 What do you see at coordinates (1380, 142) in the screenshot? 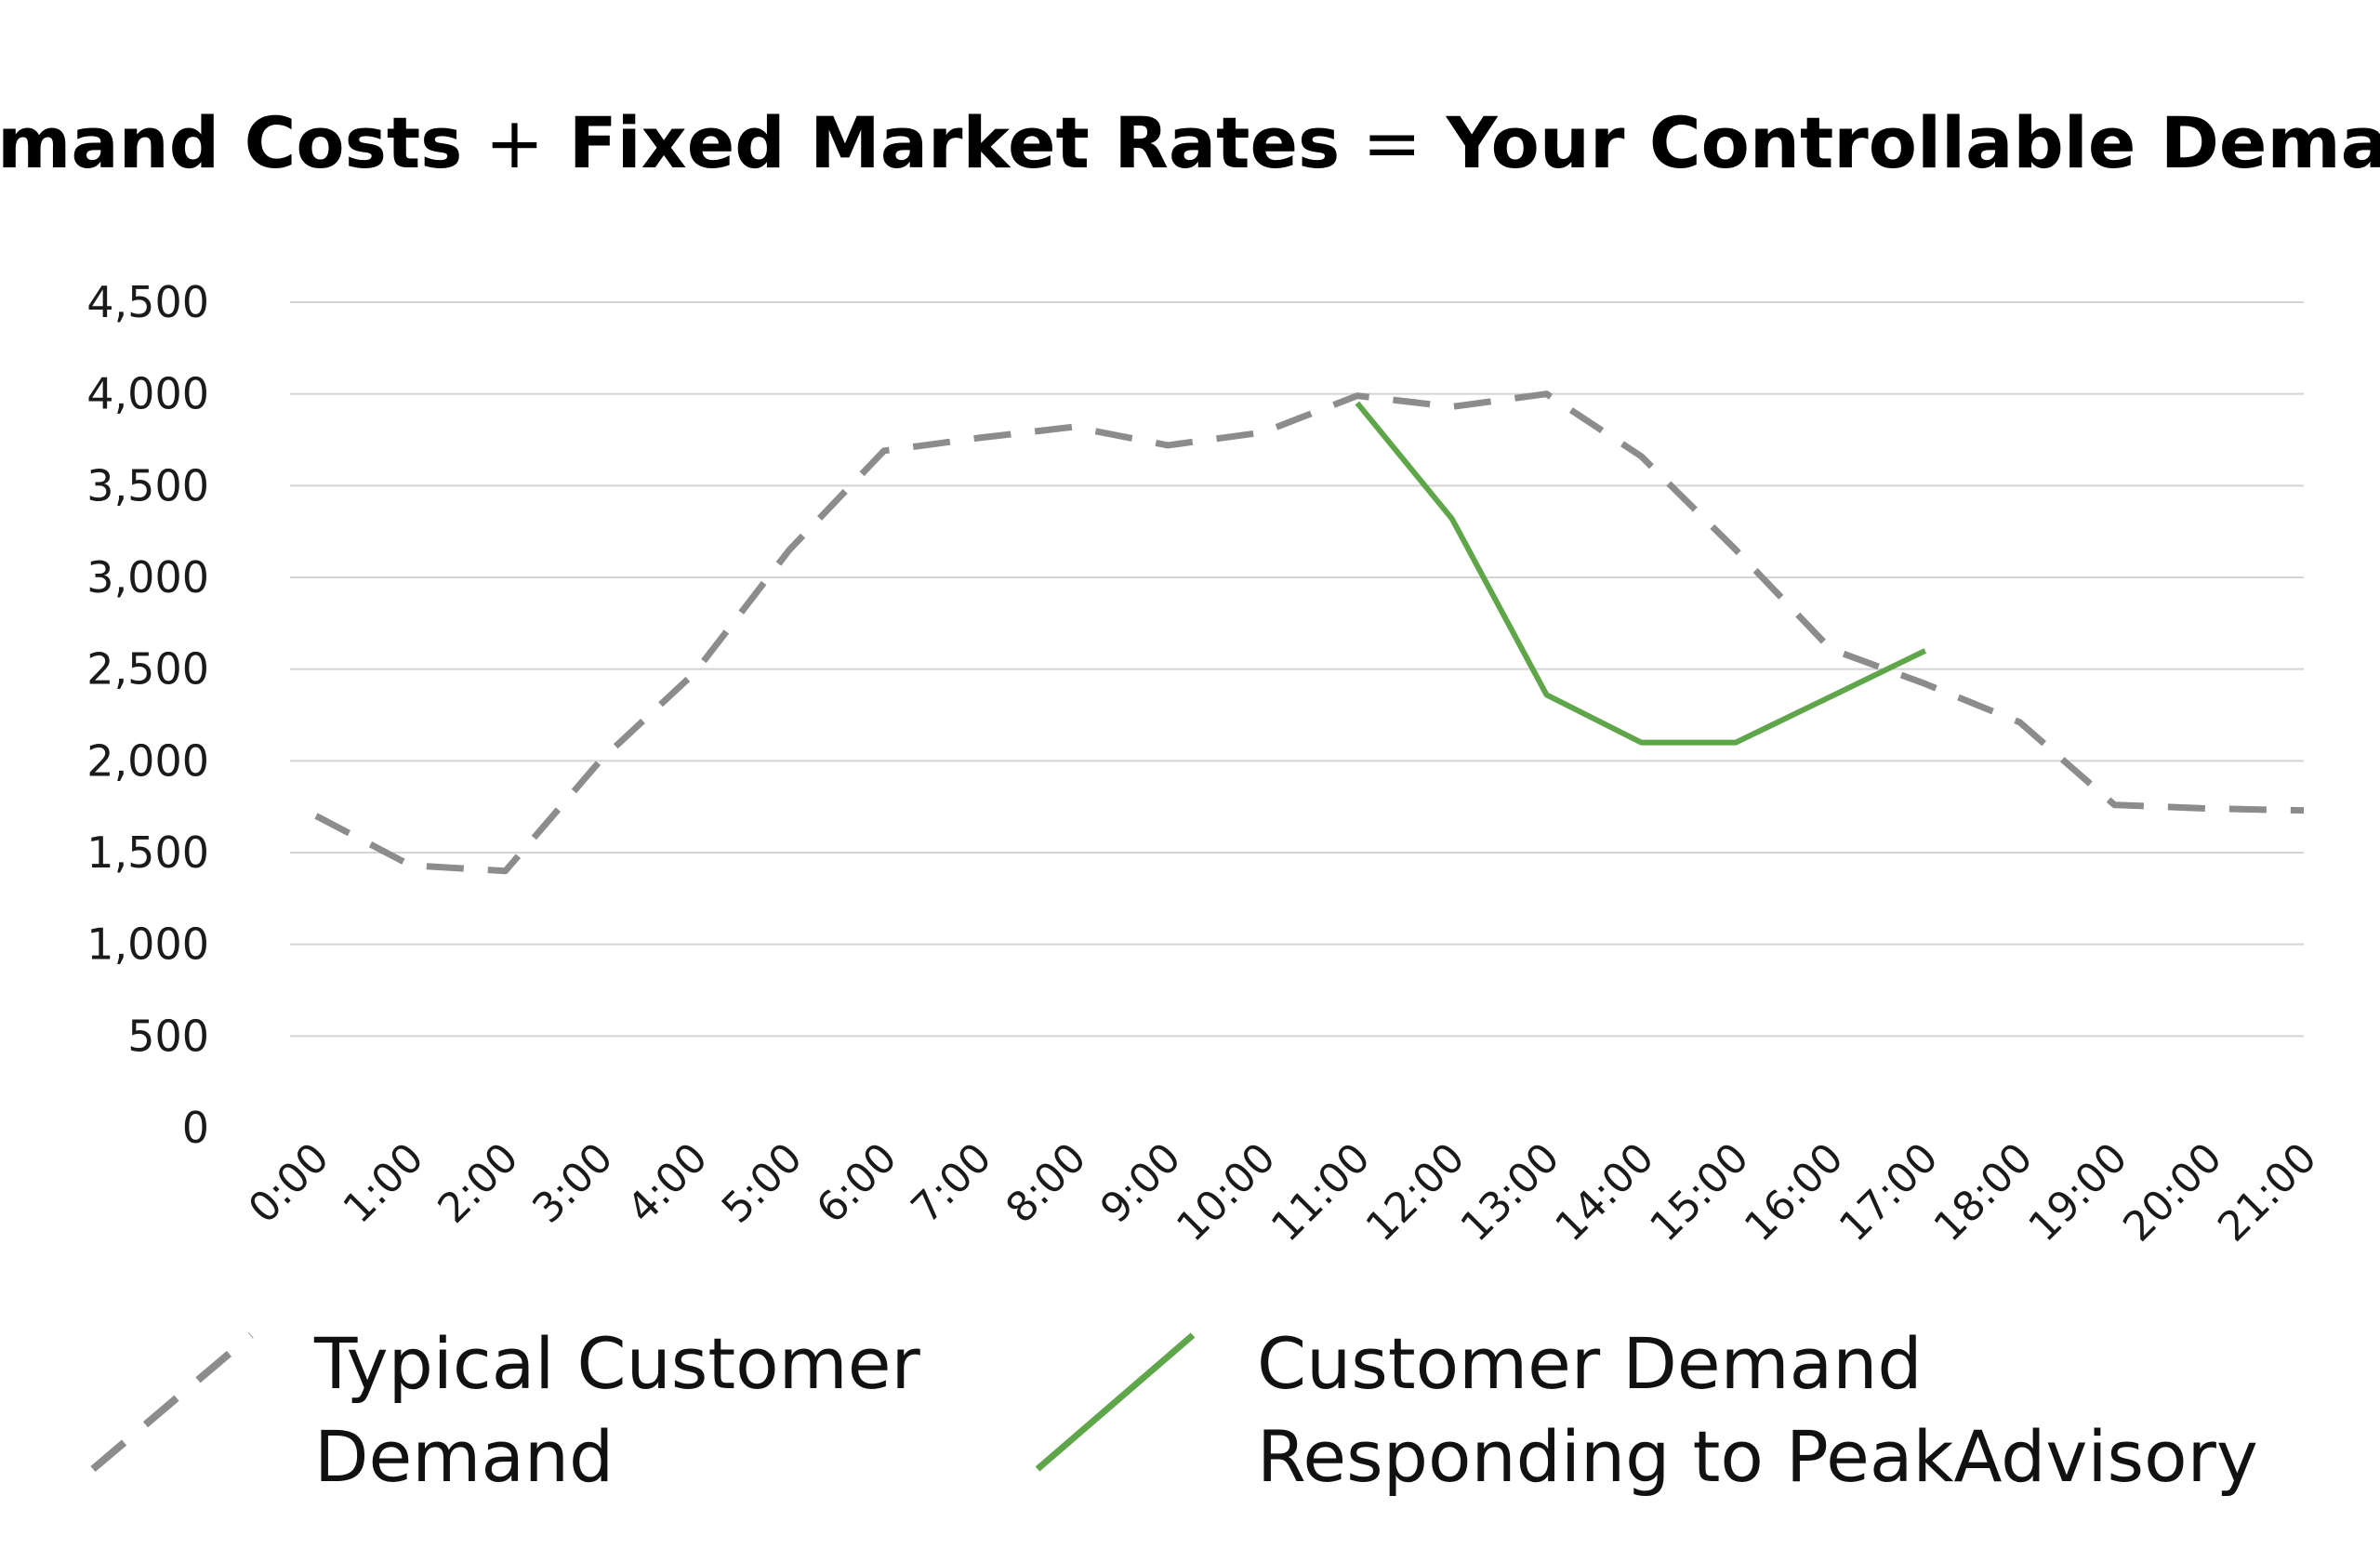
I see `title-operator: =` at bounding box center [1380, 142].